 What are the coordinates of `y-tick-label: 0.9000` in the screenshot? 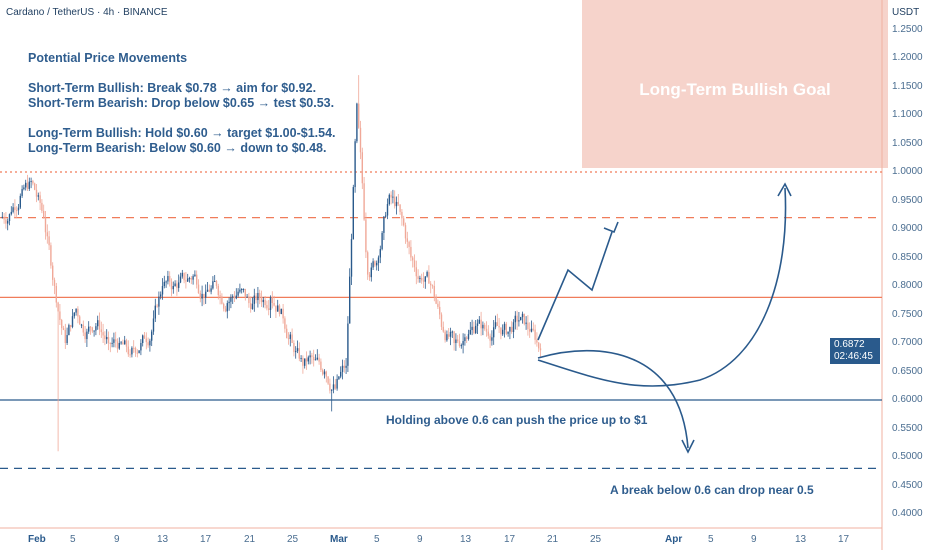 It's located at (907, 228).